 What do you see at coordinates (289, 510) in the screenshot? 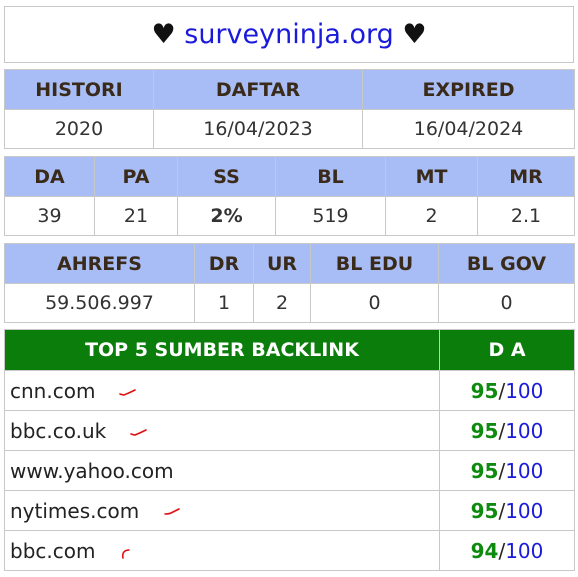
I see `table-row: nytimes.com 95/100` at bounding box center [289, 510].